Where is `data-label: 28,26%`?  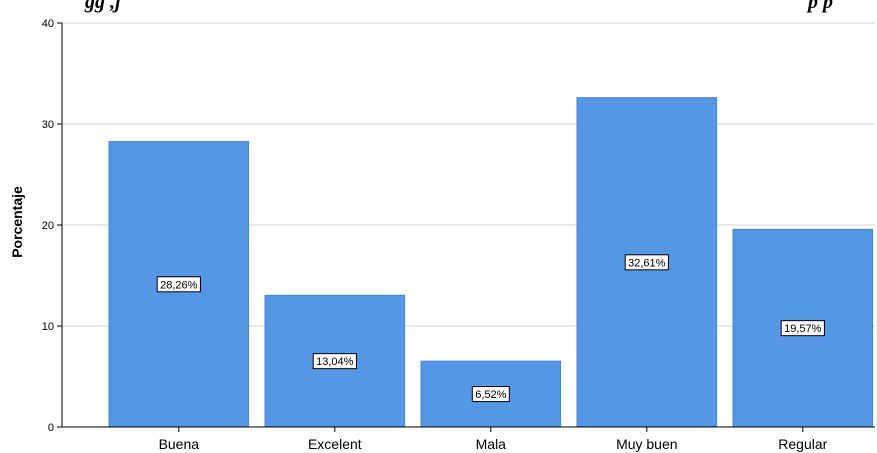 data-label: 28,26% is located at coordinates (179, 285).